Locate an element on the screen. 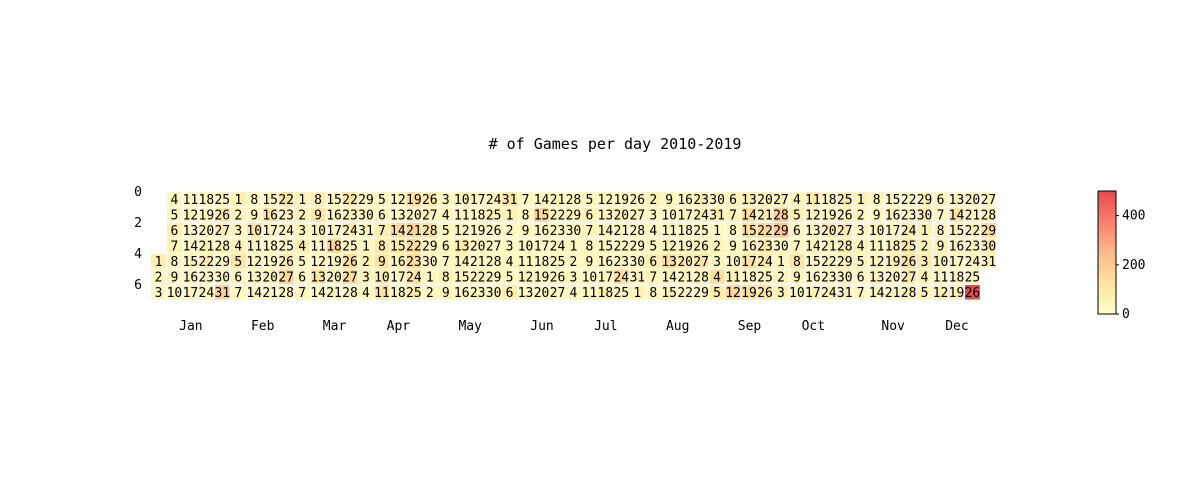 This screenshot has width=1200, height=500. heatmap-cell-label: 1 is located at coordinates (159, 262).